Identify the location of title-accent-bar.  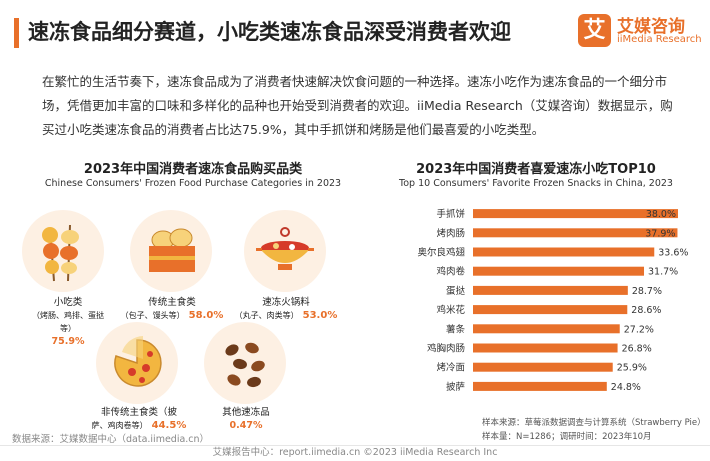
(16, 33).